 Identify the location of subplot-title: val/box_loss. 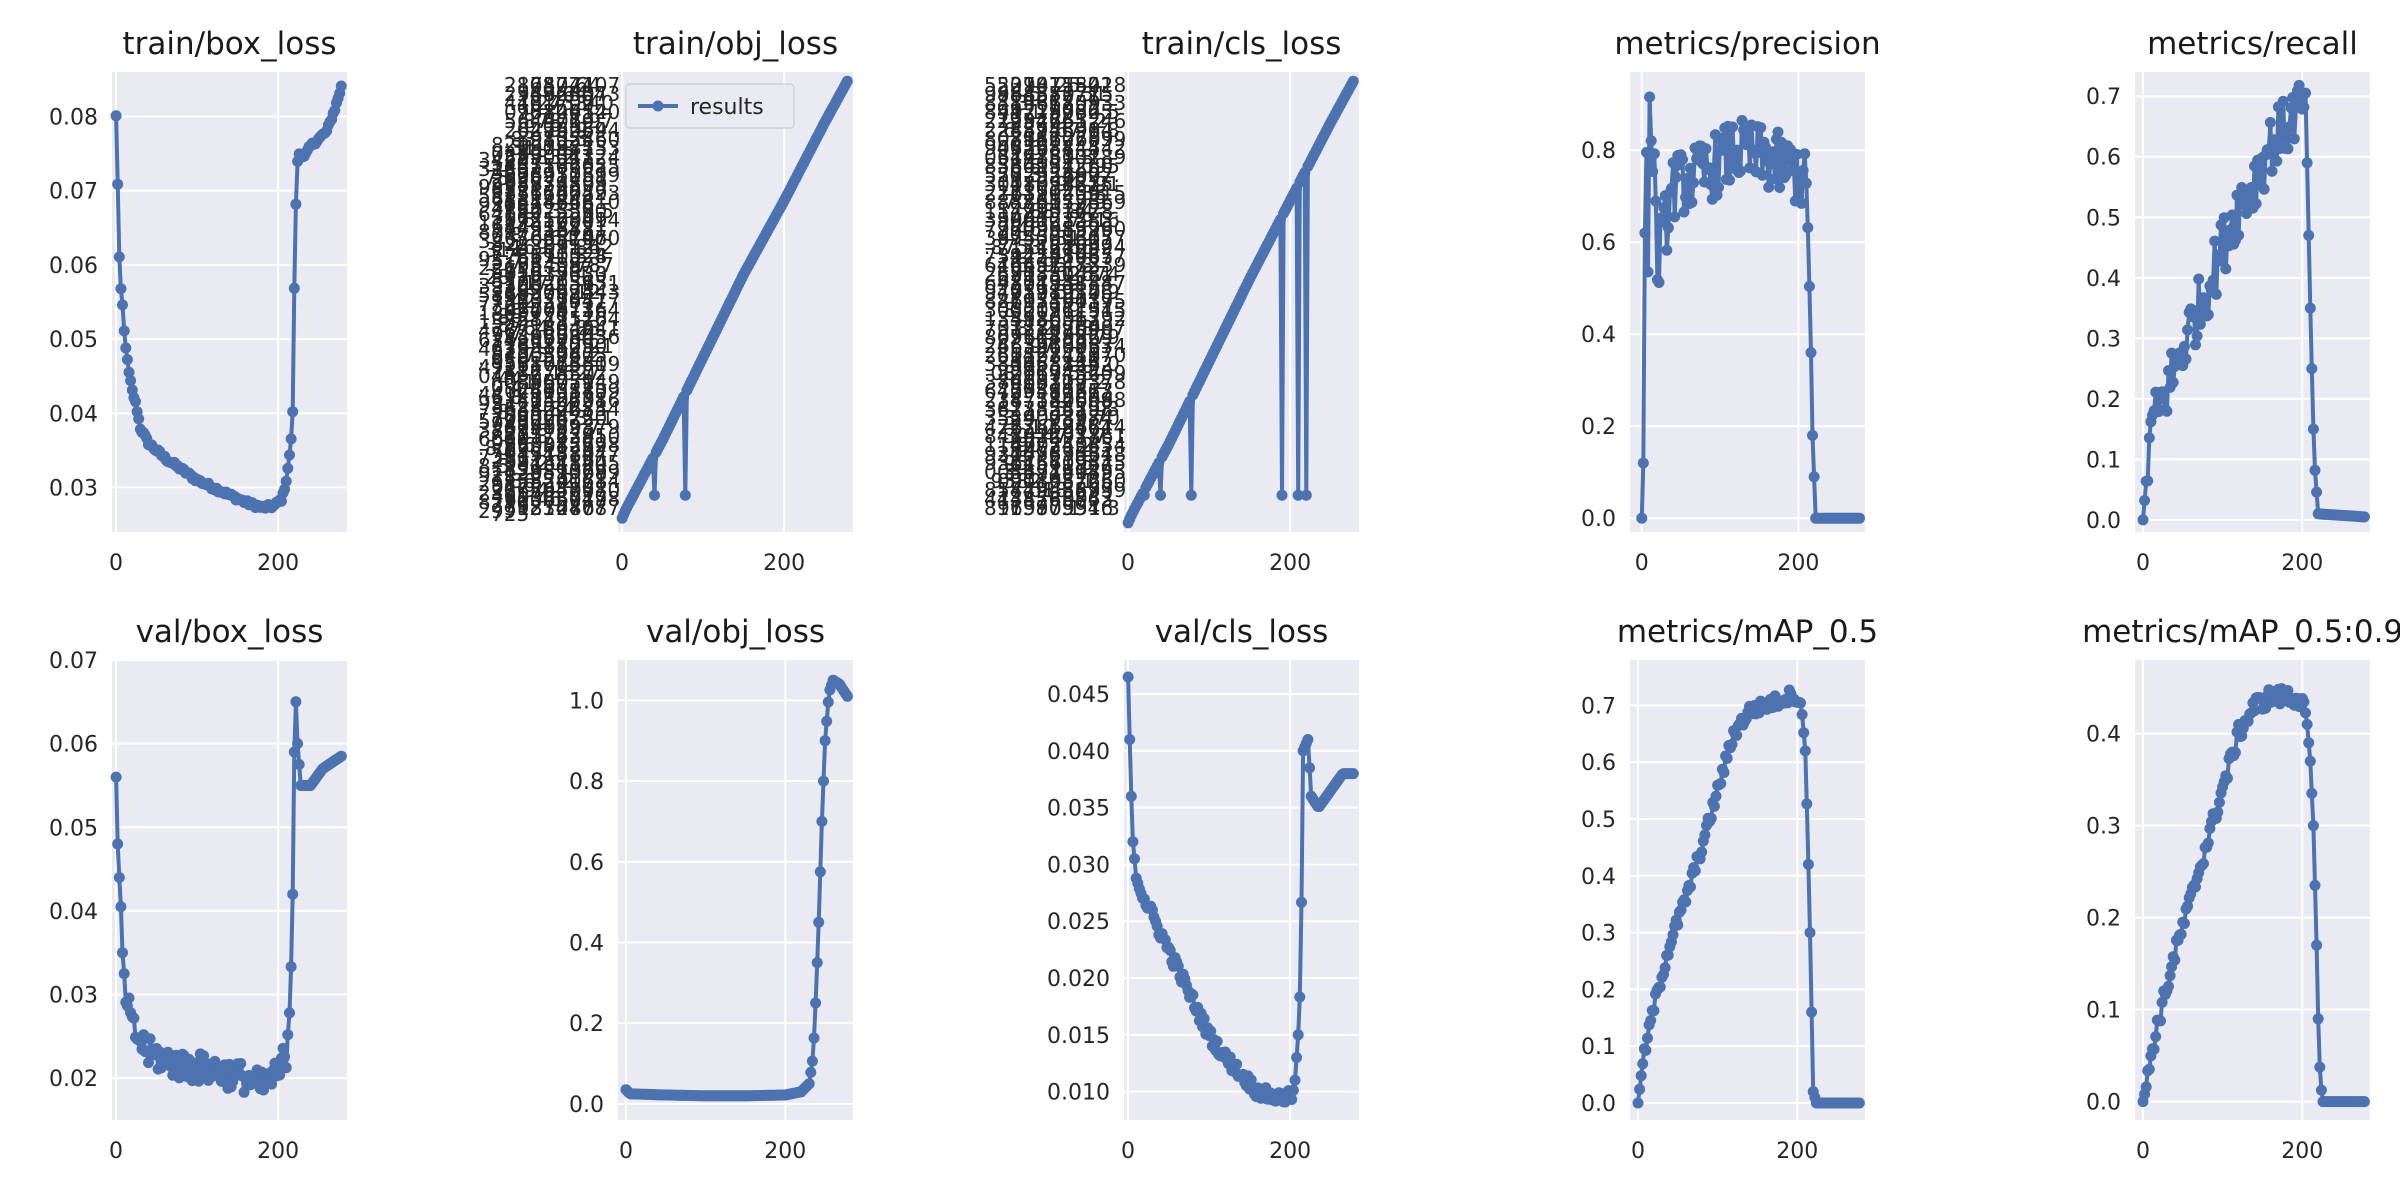
(230, 632).